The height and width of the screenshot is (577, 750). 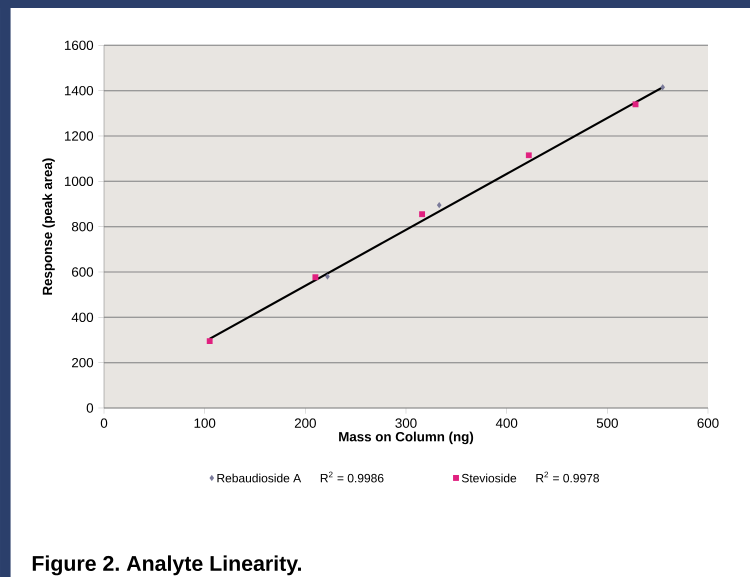 I want to click on y-axis-title: Response (peak area), so click(x=48, y=226).